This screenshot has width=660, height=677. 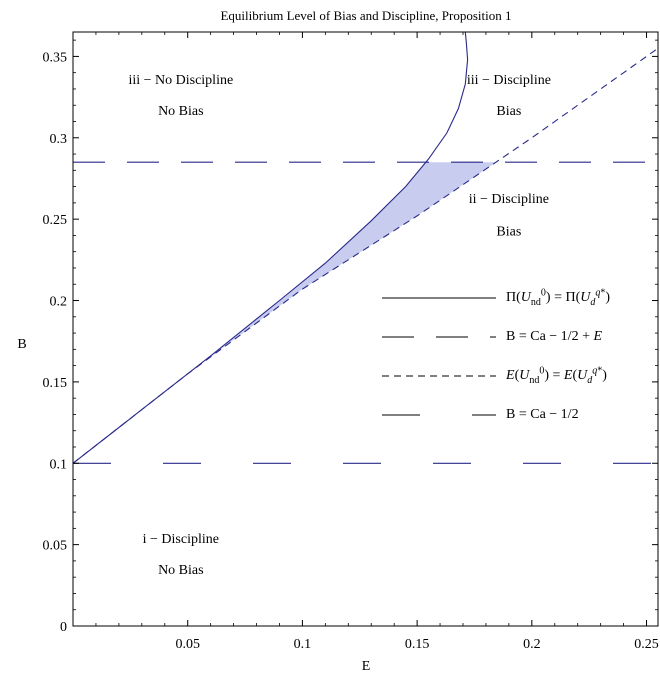 I want to click on legend-label-2: B = Ca − 1/2 + E, so click(x=554, y=336).